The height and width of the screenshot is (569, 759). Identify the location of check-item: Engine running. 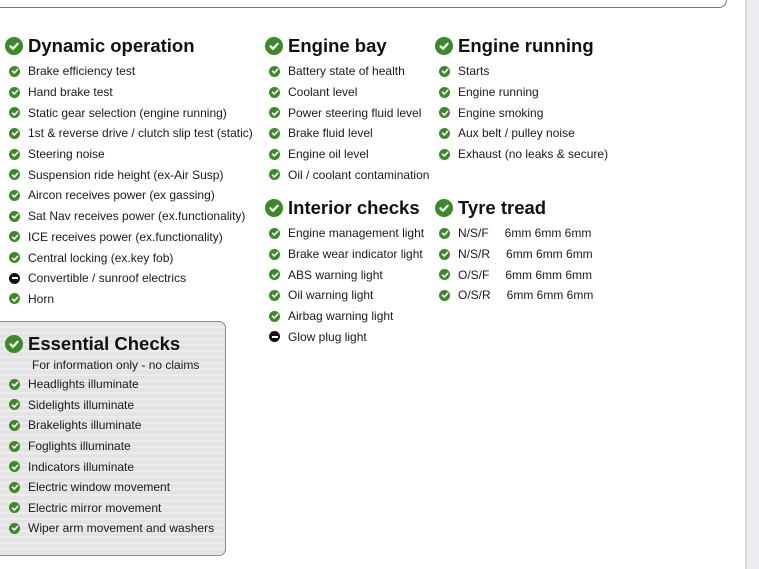
(521, 92).